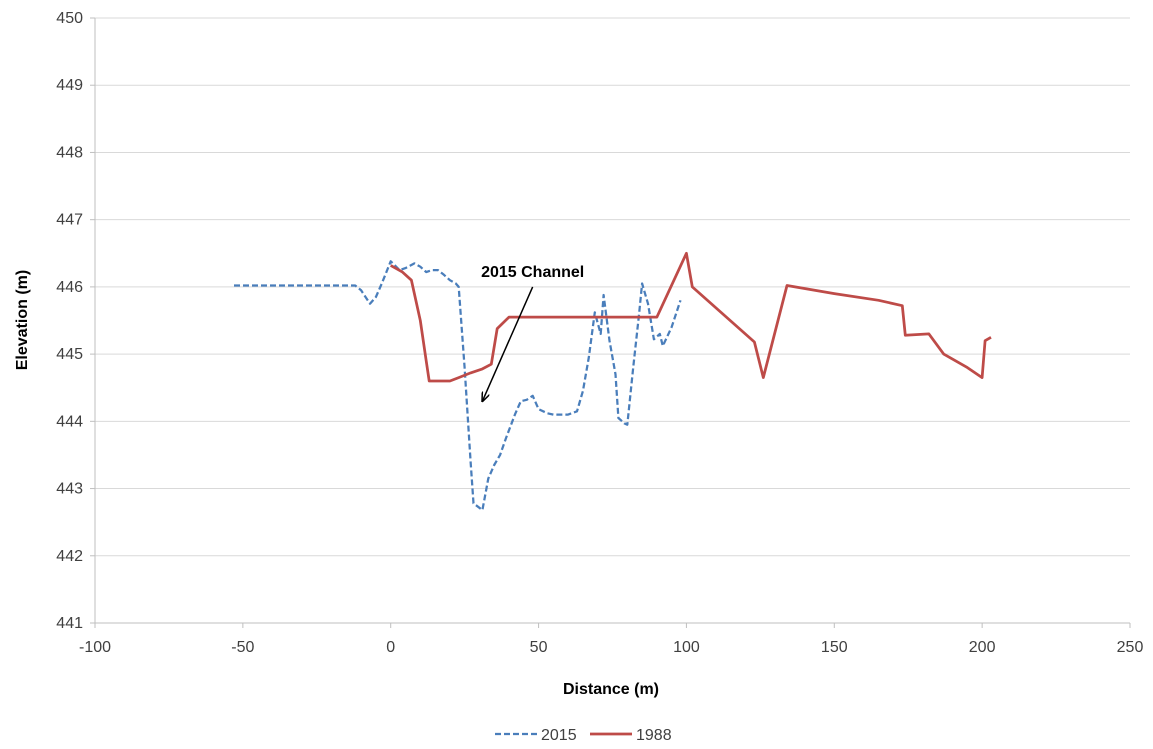  Describe the element at coordinates (539, 647) in the screenshot. I see `x-tick-label: 50` at that location.